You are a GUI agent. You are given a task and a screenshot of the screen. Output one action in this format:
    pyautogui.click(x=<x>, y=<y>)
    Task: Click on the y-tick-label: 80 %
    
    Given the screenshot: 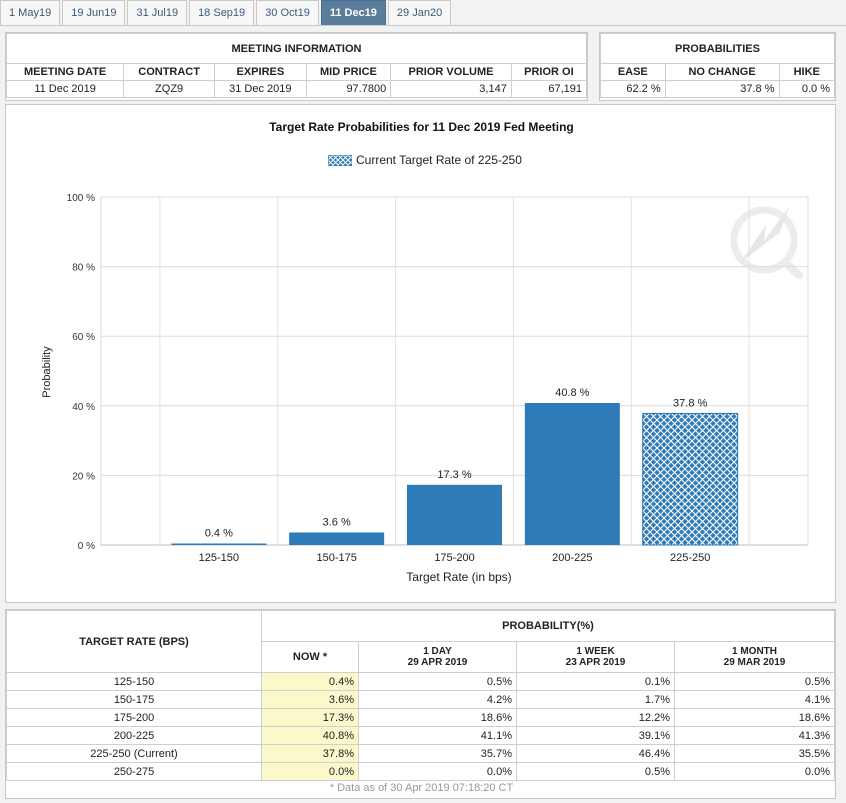 What is the action you would take?
    pyautogui.click(x=83, y=268)
    